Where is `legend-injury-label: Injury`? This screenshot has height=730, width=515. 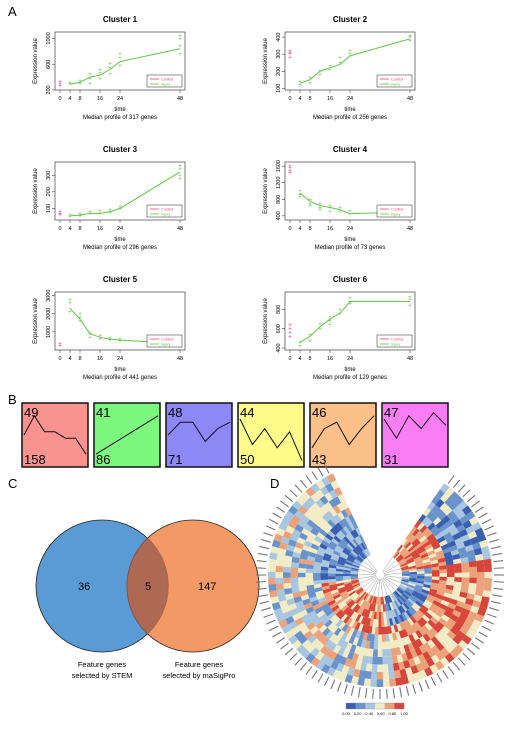
legend-injury-label: Injury is located at coordinates (395, 215).